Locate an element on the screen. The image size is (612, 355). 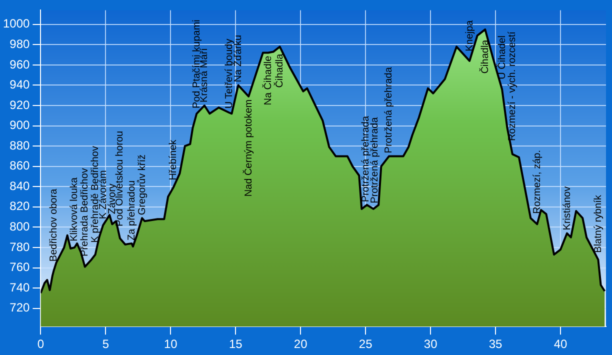
y-tick-label: 840 is located at coordinates (20, 185).